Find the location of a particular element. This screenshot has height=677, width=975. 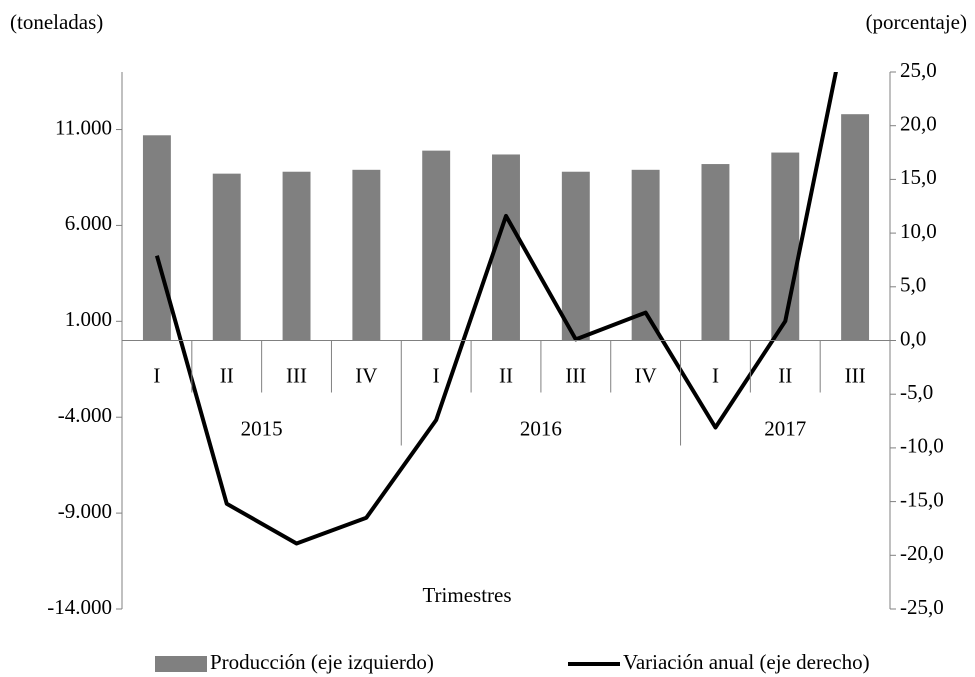

y-tick-label: -9.000 is located at coordinates (85, 511).